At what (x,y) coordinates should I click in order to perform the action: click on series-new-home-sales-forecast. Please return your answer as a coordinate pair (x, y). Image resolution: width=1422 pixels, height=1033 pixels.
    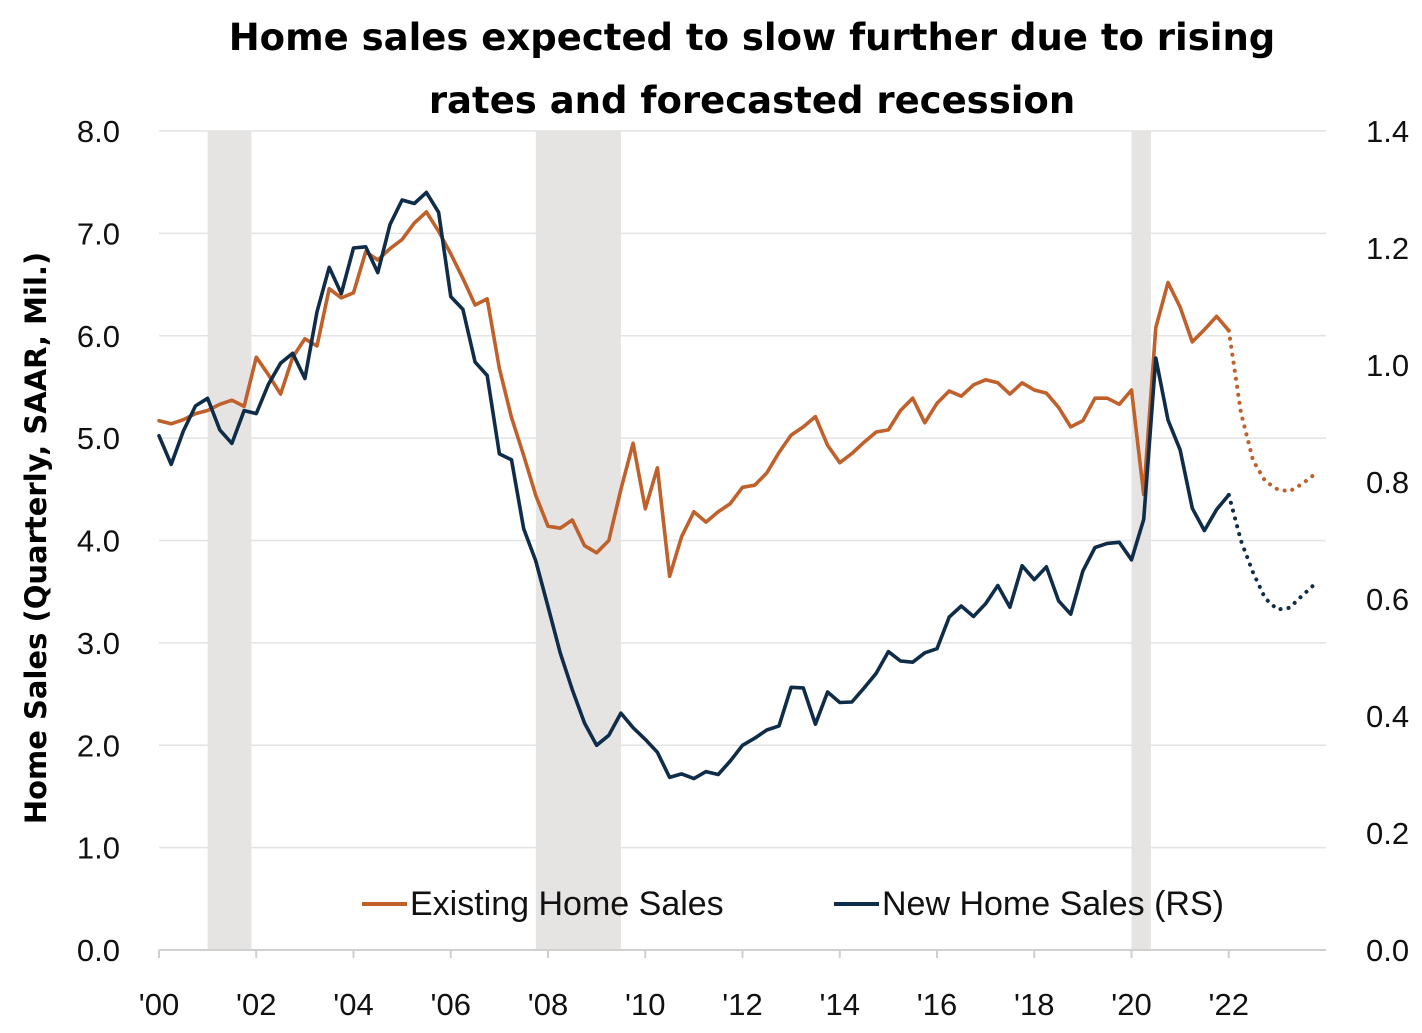
    Looking at the image, I should click on (1271, 552).